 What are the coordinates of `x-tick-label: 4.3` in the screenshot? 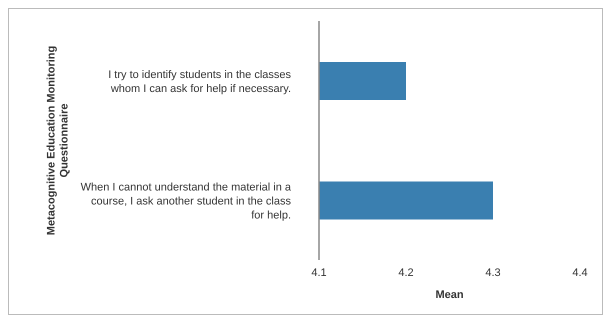 It's located at (493, 272).